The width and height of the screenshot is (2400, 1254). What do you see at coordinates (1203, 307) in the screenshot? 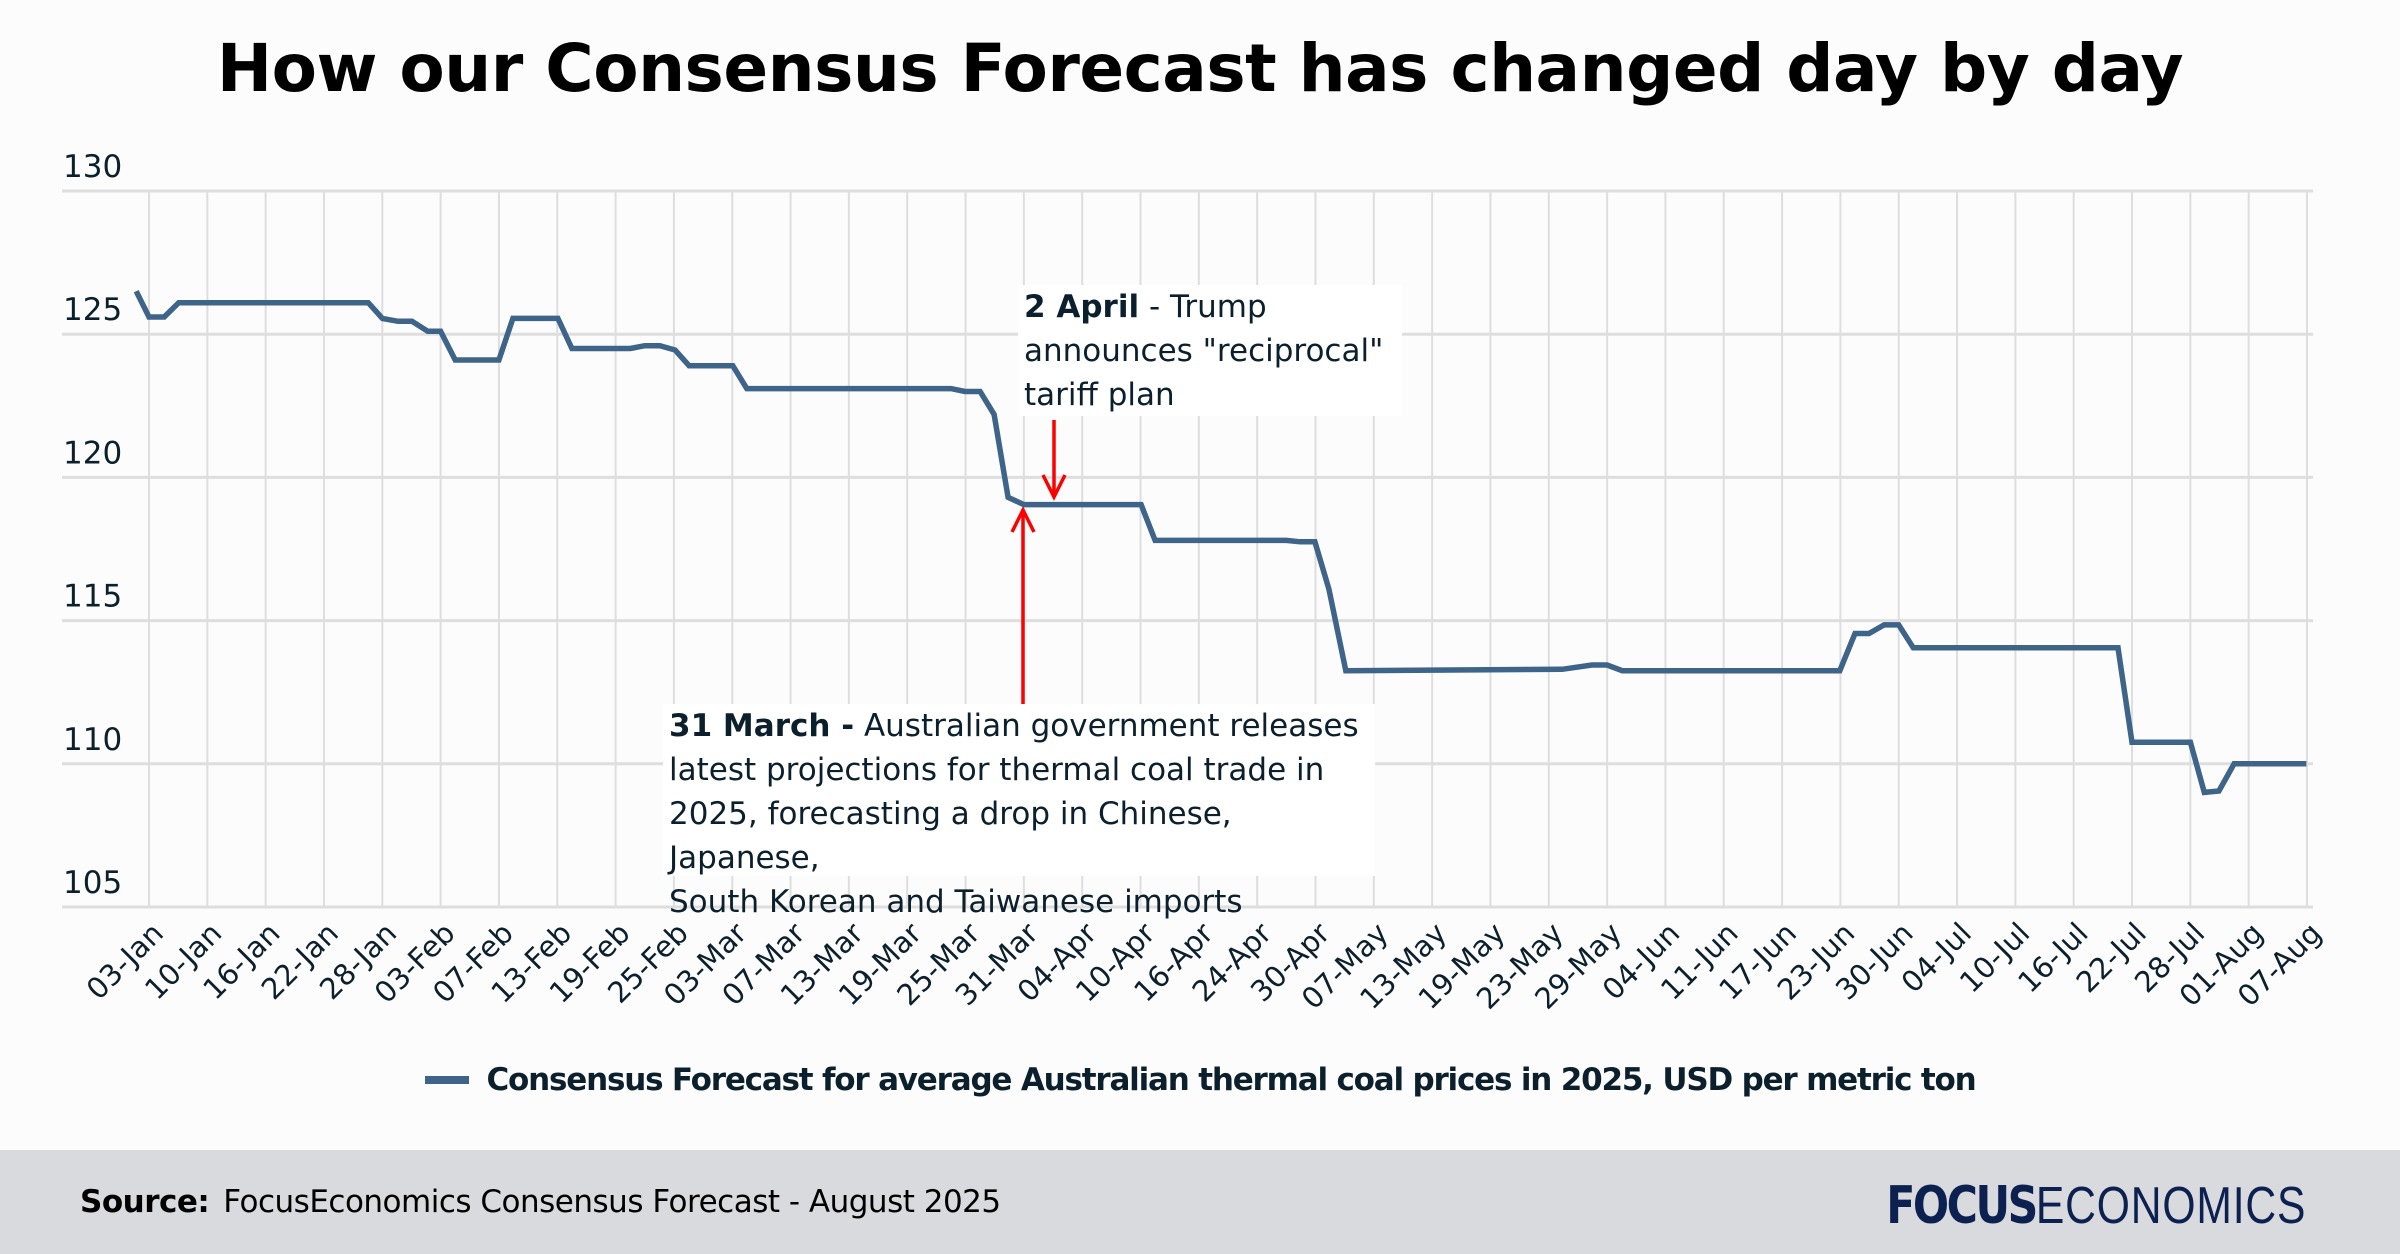
I see `annotation-text: - Trump` at bounding box center [1203, 307].